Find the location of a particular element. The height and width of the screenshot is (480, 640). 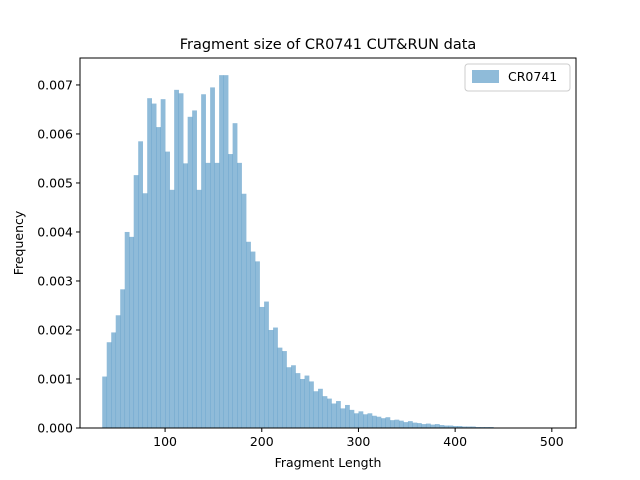

x-axis-ticks: 100 200 300 400 500 is located at coordinates (358, 438).